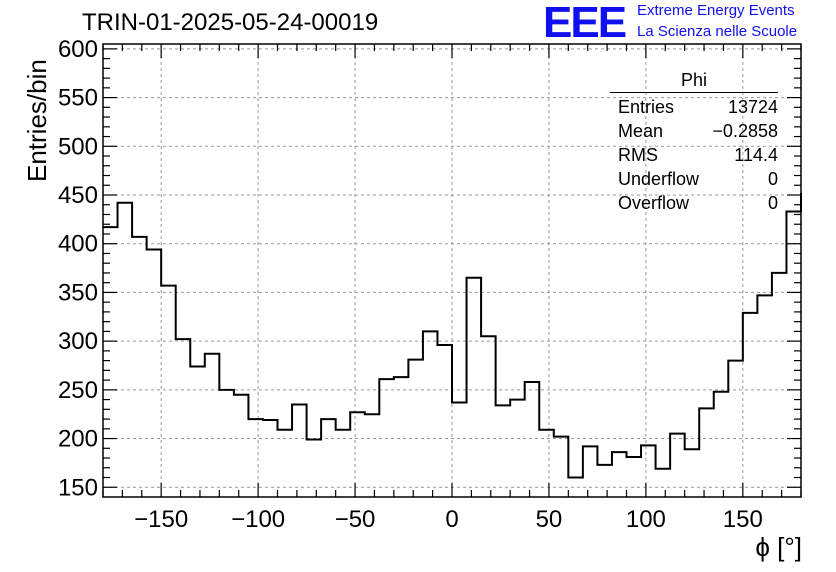 Image resolution: width=836 pixels, height=572 pixels. I want to click on y-tick-label: 200, so click(78, 439).